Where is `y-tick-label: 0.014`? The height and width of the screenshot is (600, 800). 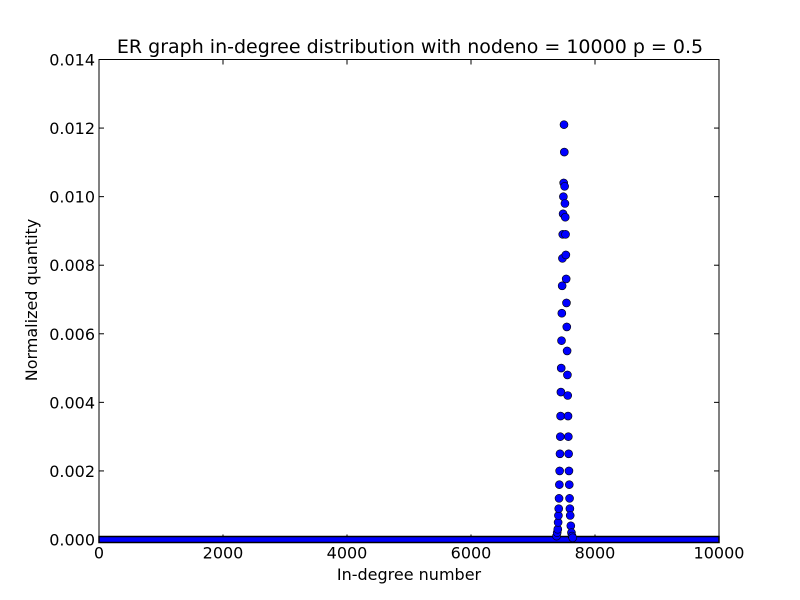
y-tick-label: 0.014 is located at coordinates (72, 60).